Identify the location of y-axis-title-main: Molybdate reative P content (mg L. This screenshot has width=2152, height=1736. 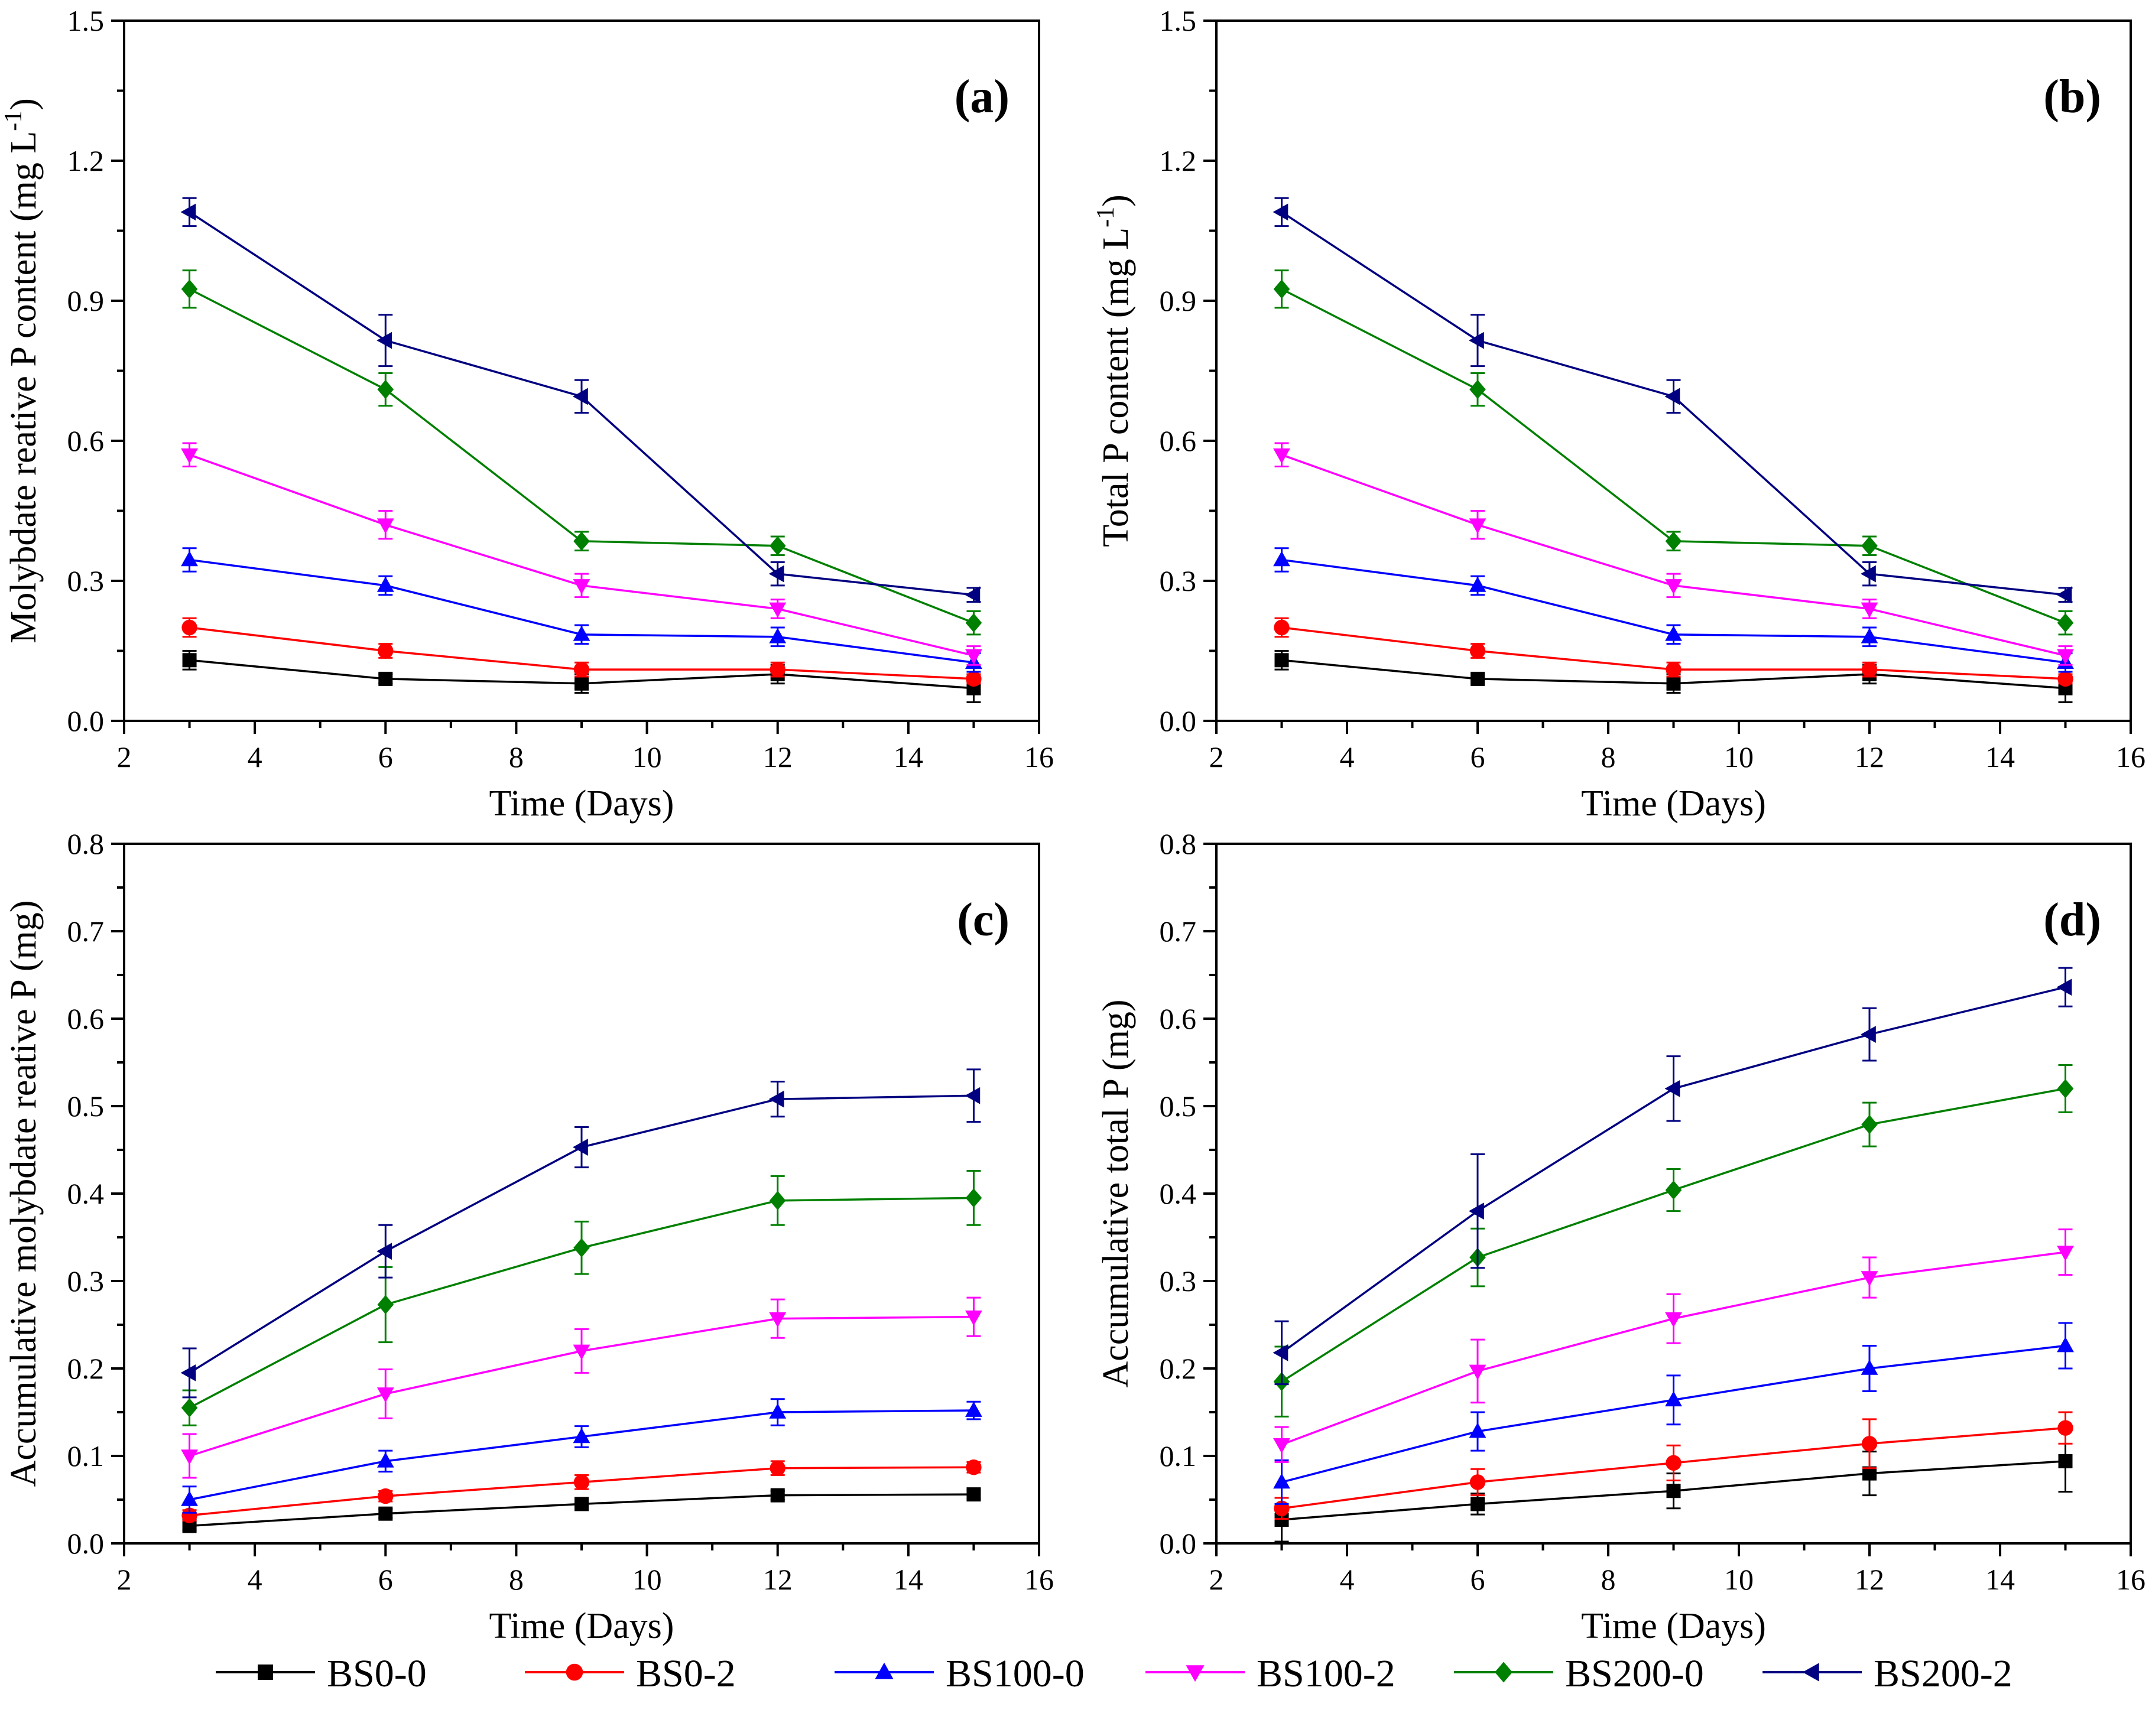
(24, 387).